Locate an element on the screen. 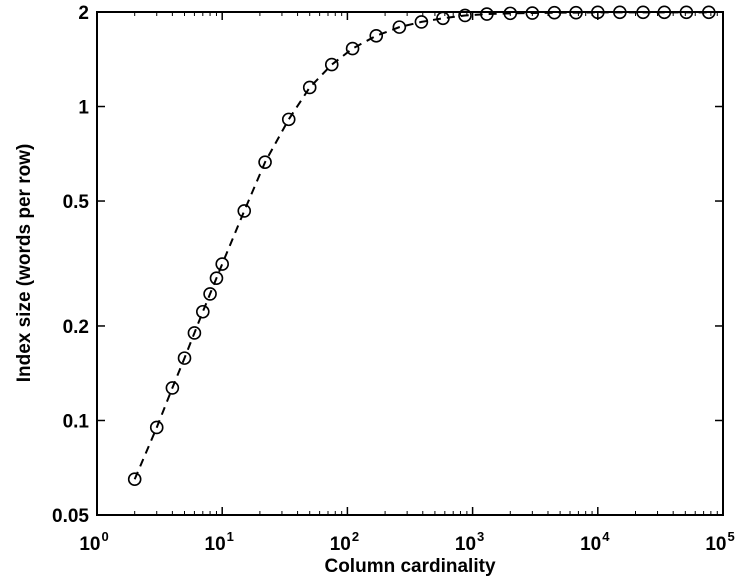 The width and height of the screenshot is (748, 579). x-axis-title: Column cardinality is located at coordinates (409, 566).